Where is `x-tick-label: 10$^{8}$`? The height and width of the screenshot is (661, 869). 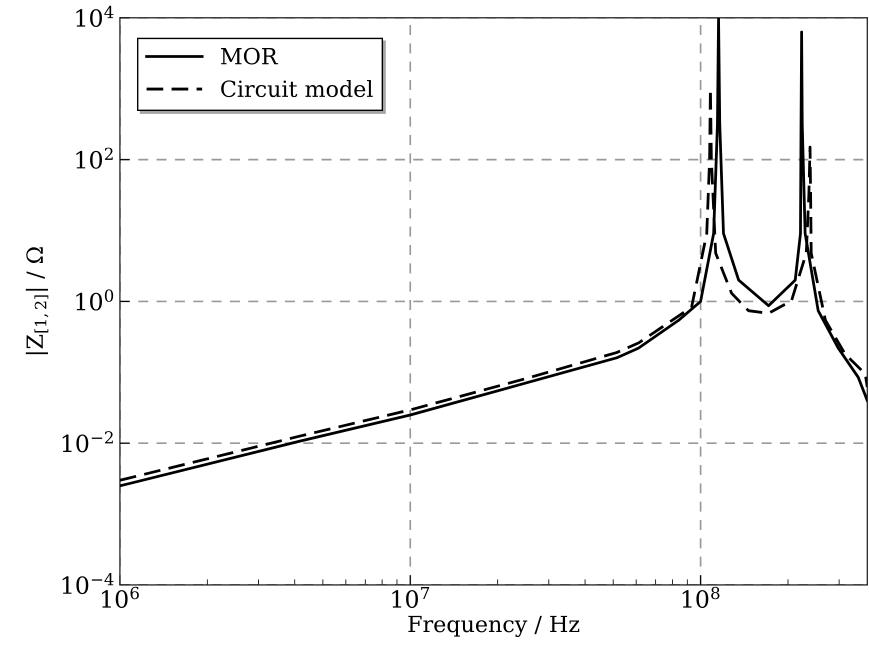 x-tick-label: 10$^{8}$ is located at coordinates (701, 597).